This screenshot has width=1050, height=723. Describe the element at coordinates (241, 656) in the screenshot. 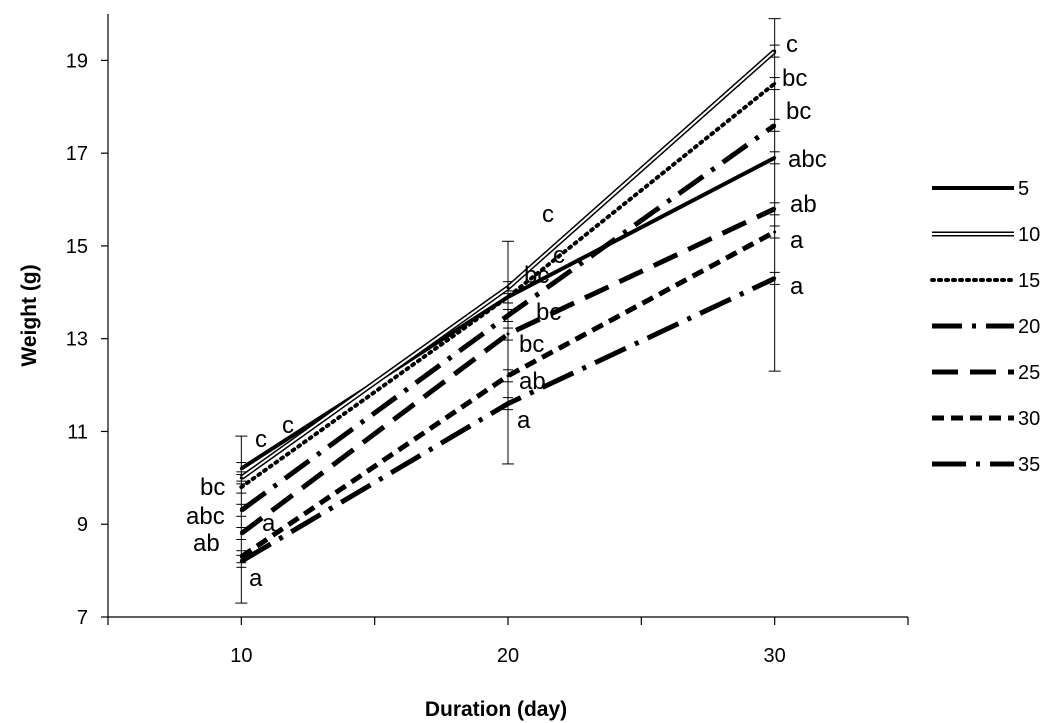

I see `x-tick-label: 10` at that location.